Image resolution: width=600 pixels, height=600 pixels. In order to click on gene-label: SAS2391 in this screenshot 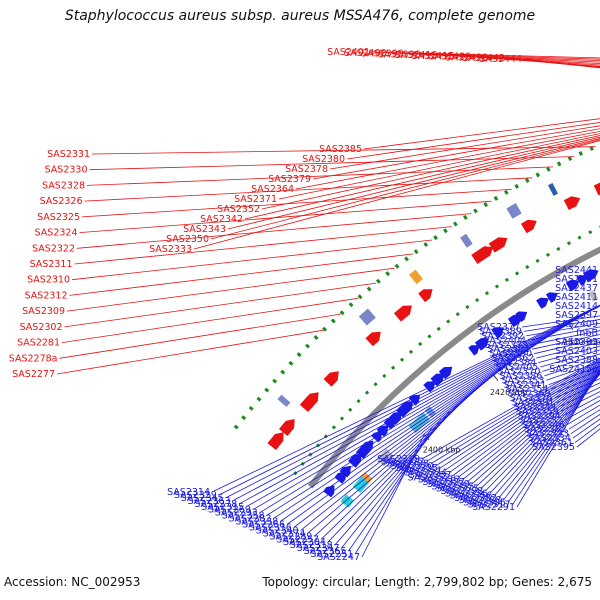, I will do `click(533, 403)`.